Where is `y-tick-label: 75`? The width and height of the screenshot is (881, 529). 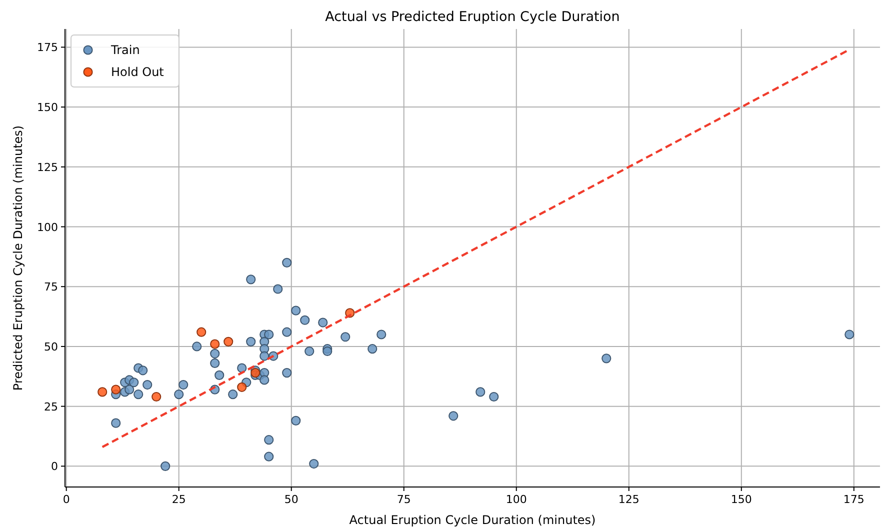
y-tick-label: 75 is located at coordinates (51, 287).